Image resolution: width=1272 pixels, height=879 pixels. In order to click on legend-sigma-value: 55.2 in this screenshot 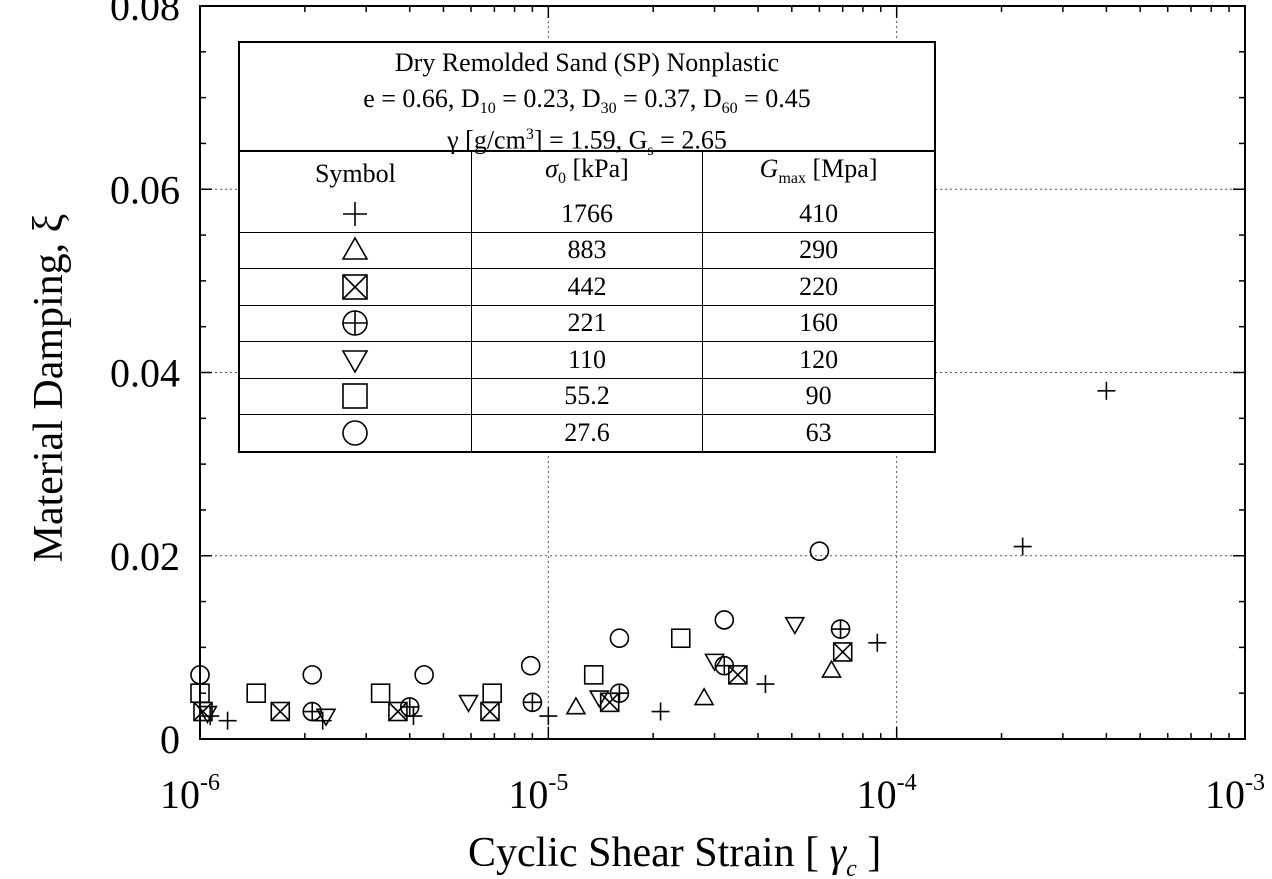, I will do `click(587, 396)`.